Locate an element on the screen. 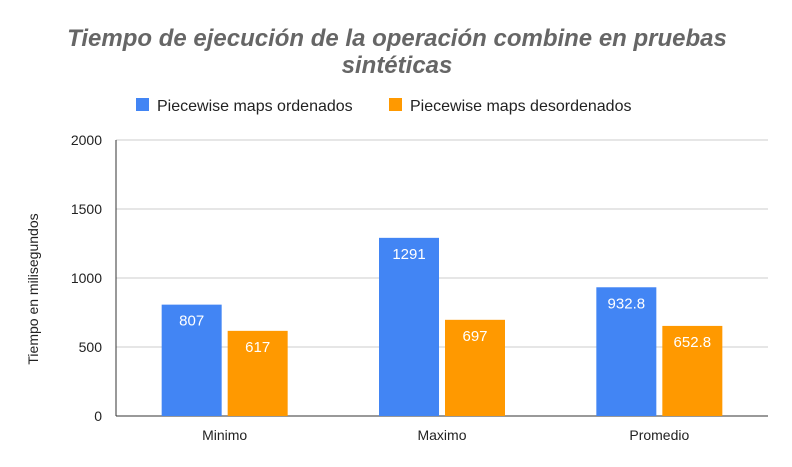 The width and height of the screenshot is (792, 467). legend-label-ordenados: Piecewise maps ordenados is located at coordinates (255, 106).